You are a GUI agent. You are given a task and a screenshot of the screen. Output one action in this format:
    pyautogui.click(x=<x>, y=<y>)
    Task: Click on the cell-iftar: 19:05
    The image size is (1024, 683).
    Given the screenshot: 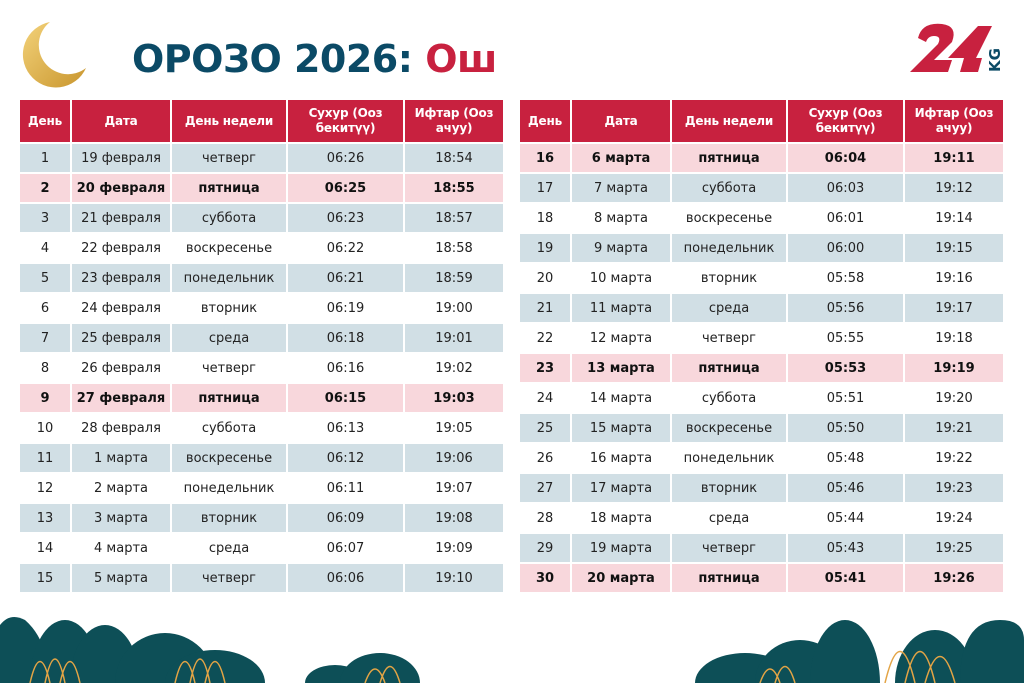 What is the action you would take?
    pyautogui.click(x=454, y=428)
    